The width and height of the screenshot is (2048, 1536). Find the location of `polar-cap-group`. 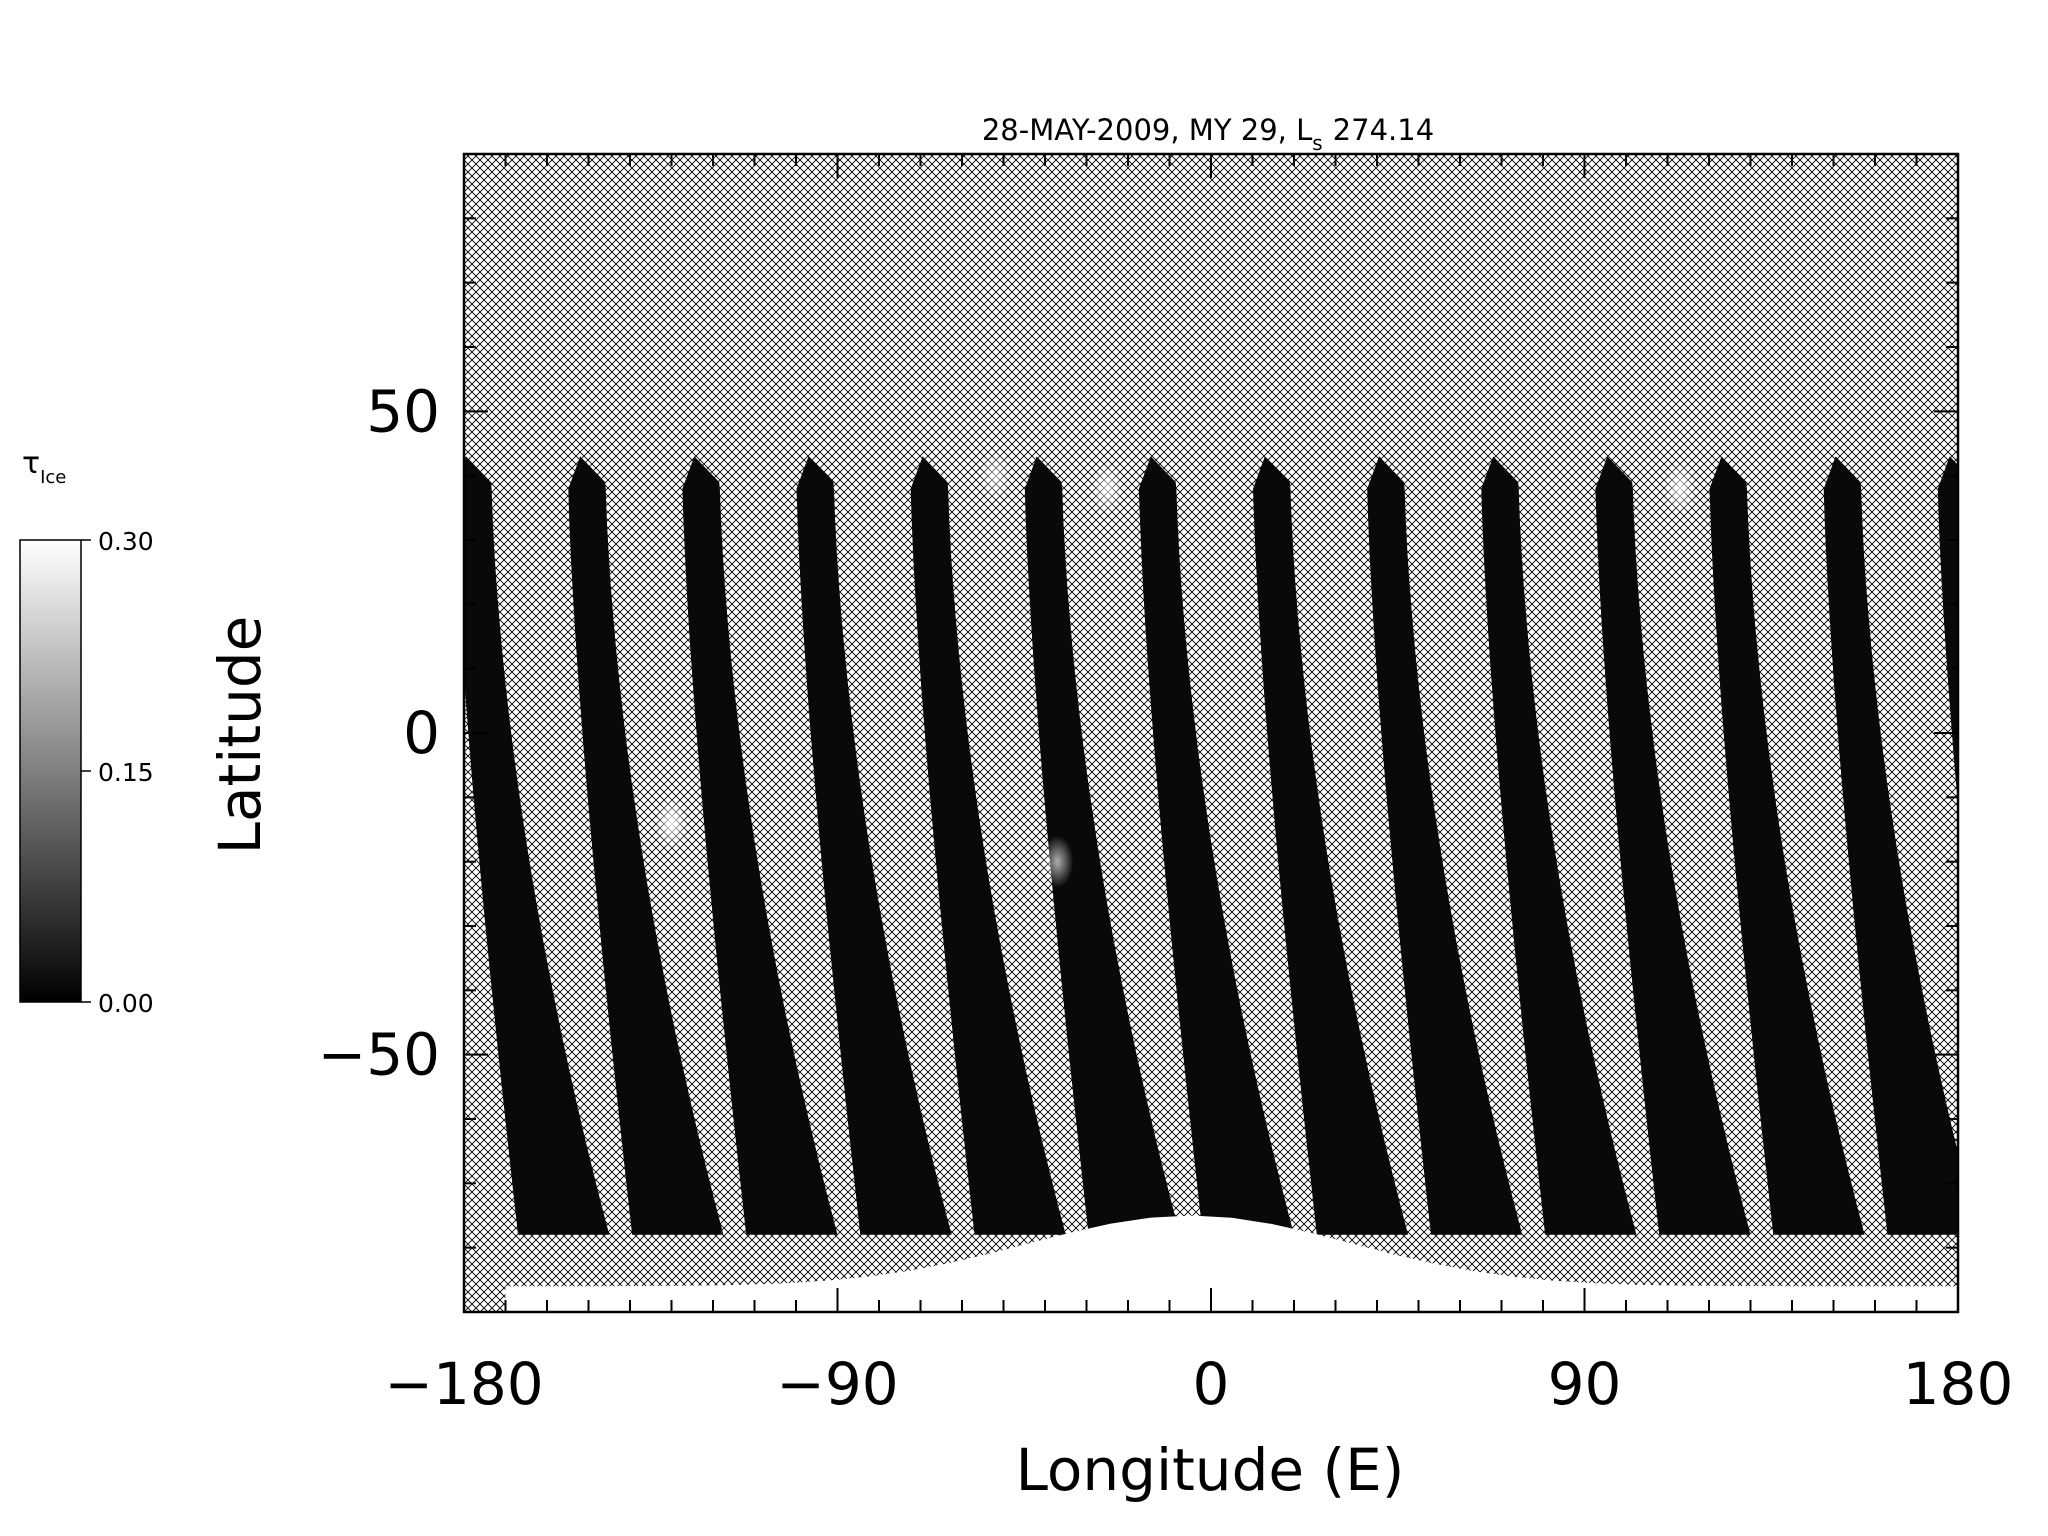

polar-cap-group is located at coordinates (1231, 1263).